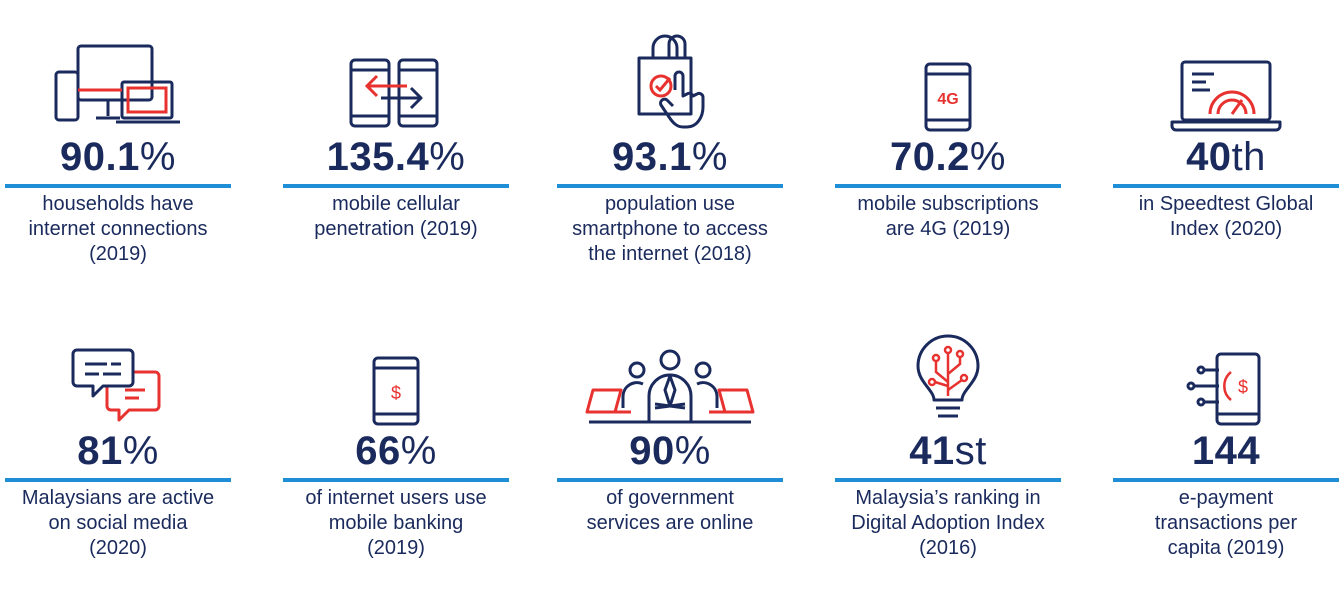  Describe the element at coordinates (1226, 157) in the screenshot. I see `stat-value: 40th` at that location.